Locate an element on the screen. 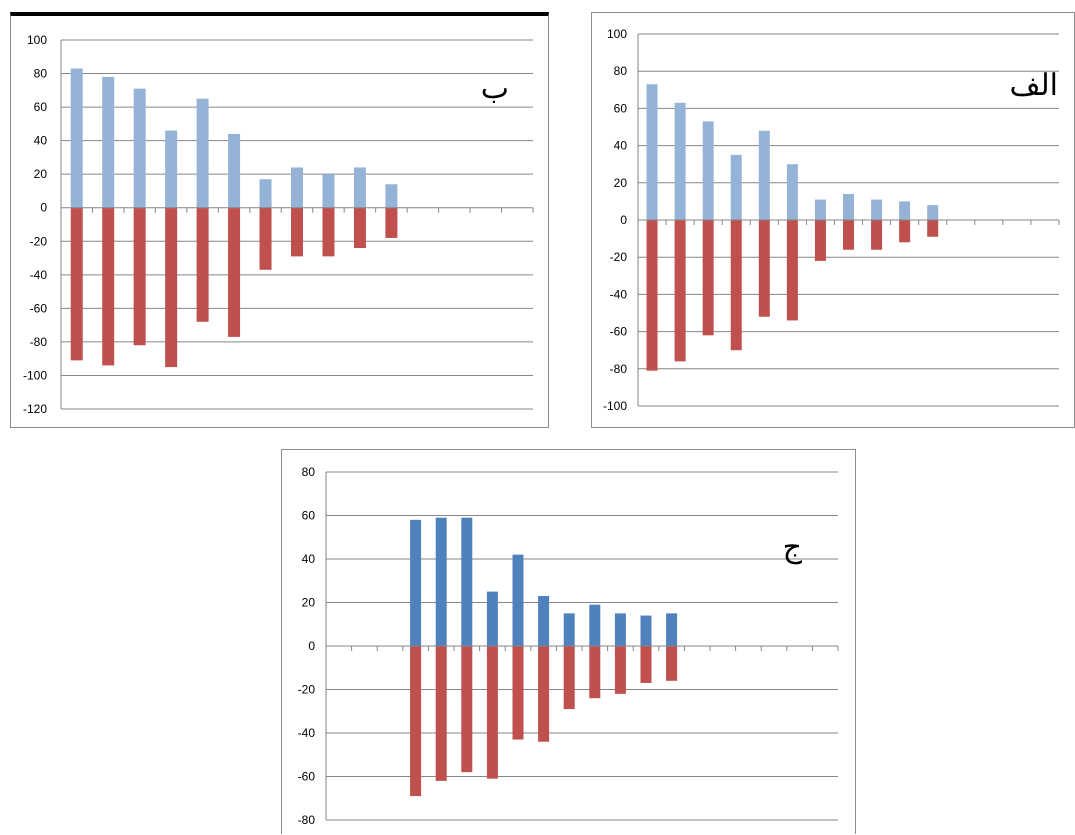 The height and width of the screenshot is (835, 1075). panel-label-c: ج is located at coordinates (793, 547).